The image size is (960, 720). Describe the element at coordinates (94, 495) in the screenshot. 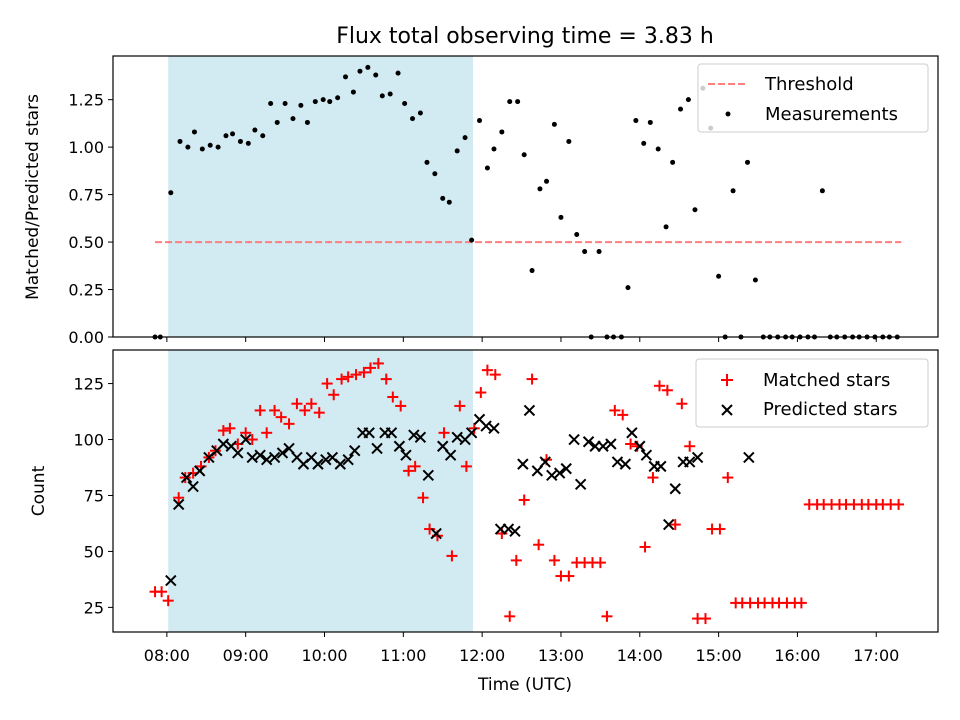

I see `count-y-tick-label: 75` at that location.